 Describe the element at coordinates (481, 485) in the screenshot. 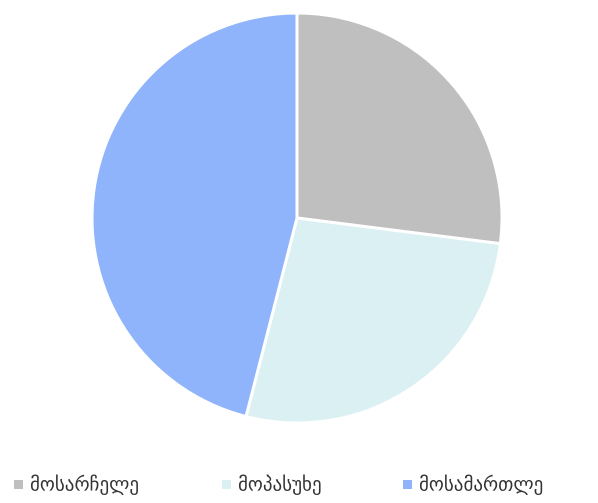

I see `legend-label: მოსამართლე` at that location.